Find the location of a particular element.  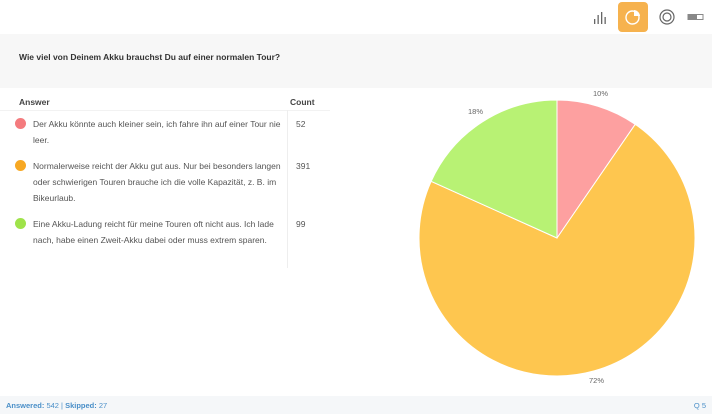

header-divider is located at coordinates (165, 110).